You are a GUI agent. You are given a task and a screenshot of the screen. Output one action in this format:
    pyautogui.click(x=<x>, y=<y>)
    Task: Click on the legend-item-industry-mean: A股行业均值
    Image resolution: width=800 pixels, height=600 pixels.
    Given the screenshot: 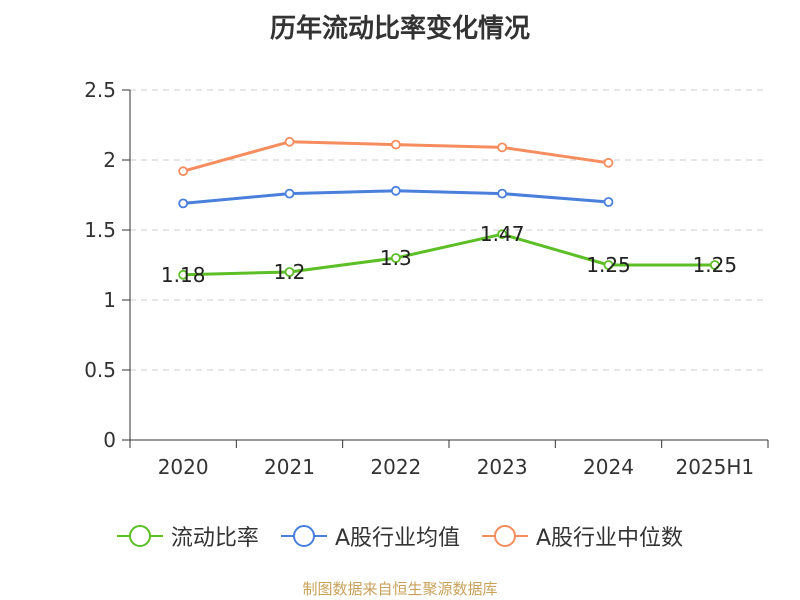 What is the action you would take?
    pyautogui.click(x=370, y=536)
    